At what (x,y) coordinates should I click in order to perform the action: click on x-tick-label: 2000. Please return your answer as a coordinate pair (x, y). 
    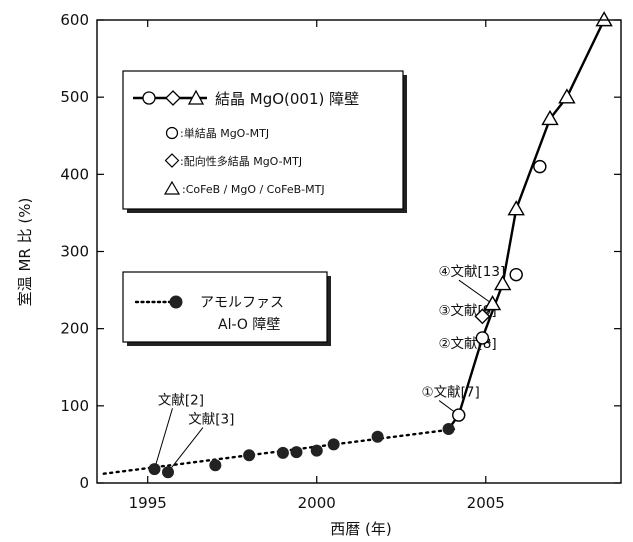
    Looking at the image, I should click on (317, 503).